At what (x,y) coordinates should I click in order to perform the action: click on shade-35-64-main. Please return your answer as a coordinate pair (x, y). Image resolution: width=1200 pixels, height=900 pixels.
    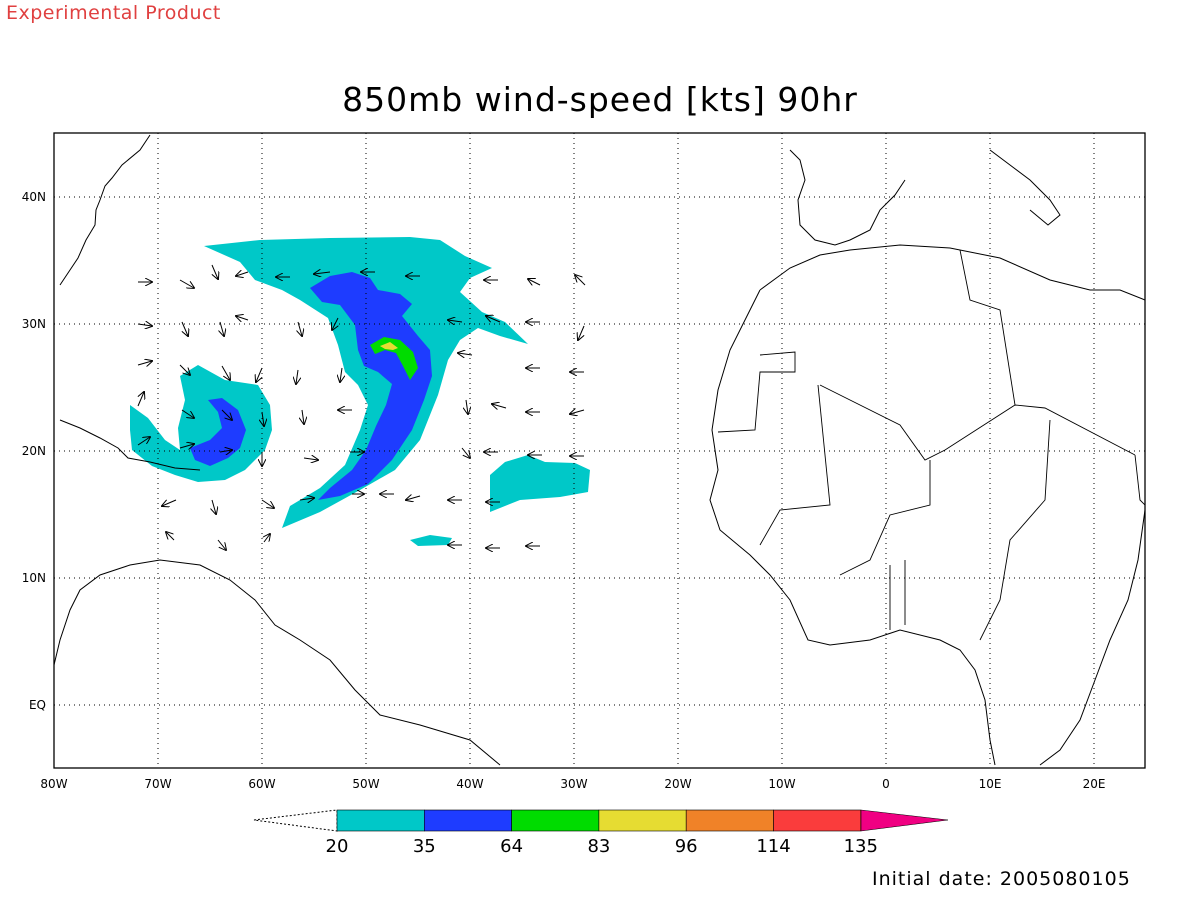
    Looking at the image, I should click on (371, 386).